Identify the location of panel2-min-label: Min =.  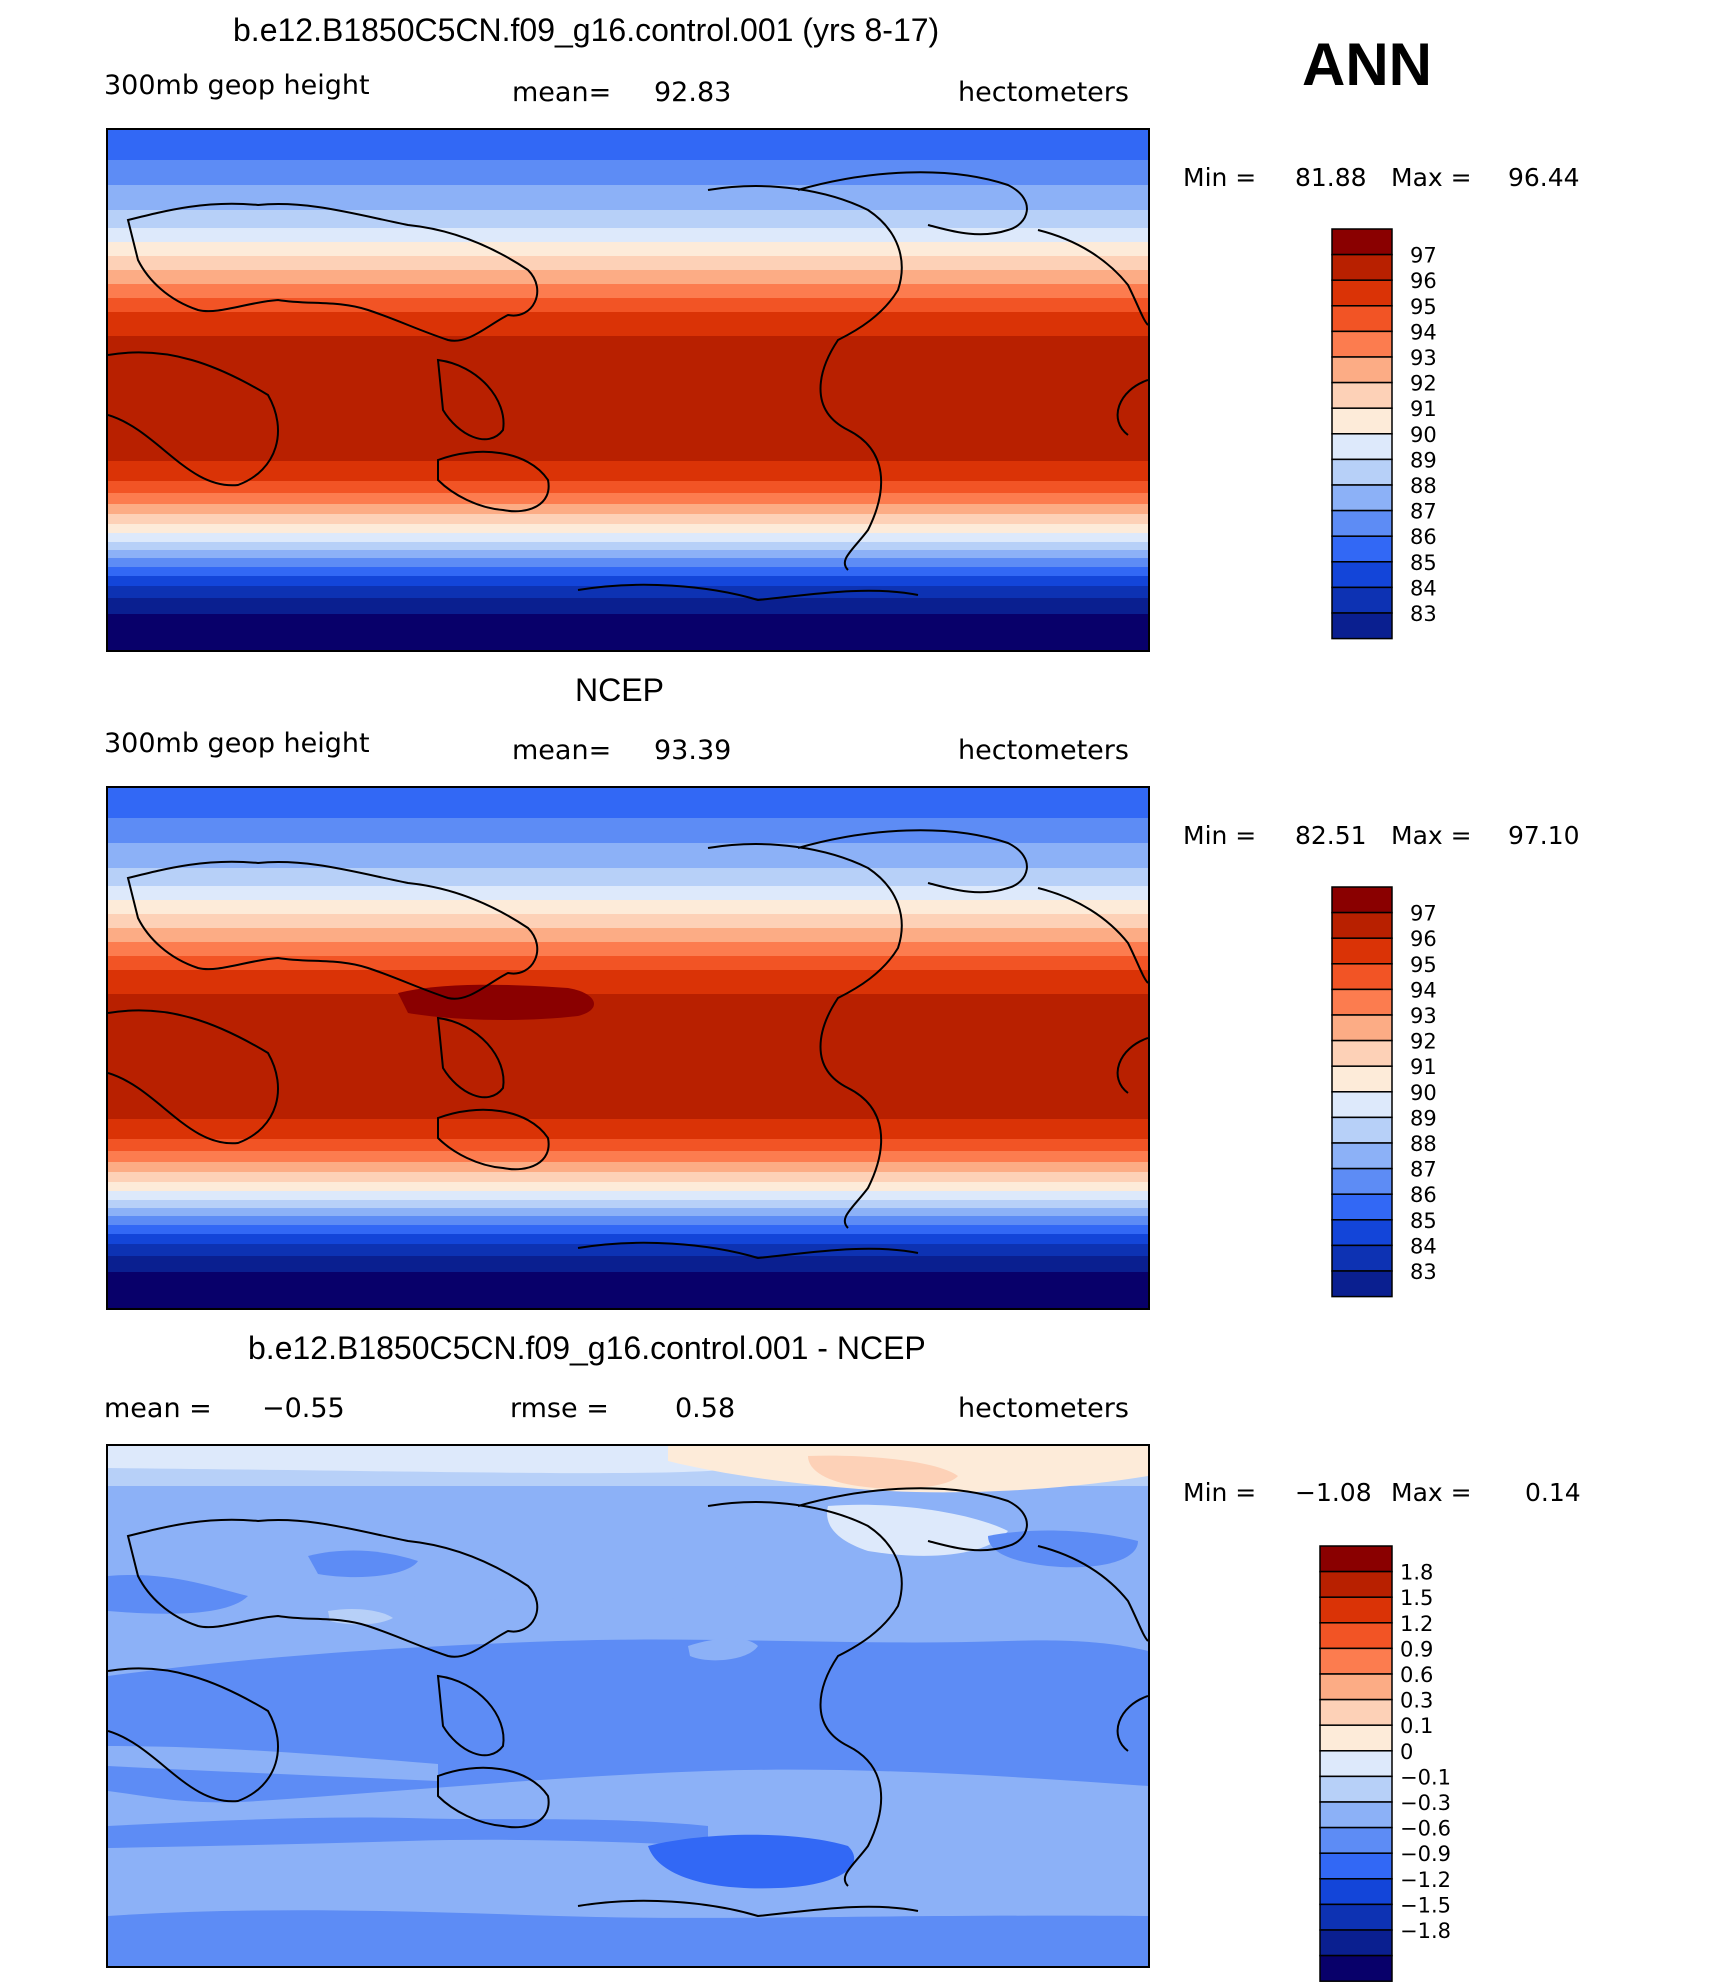
(1220, 835).